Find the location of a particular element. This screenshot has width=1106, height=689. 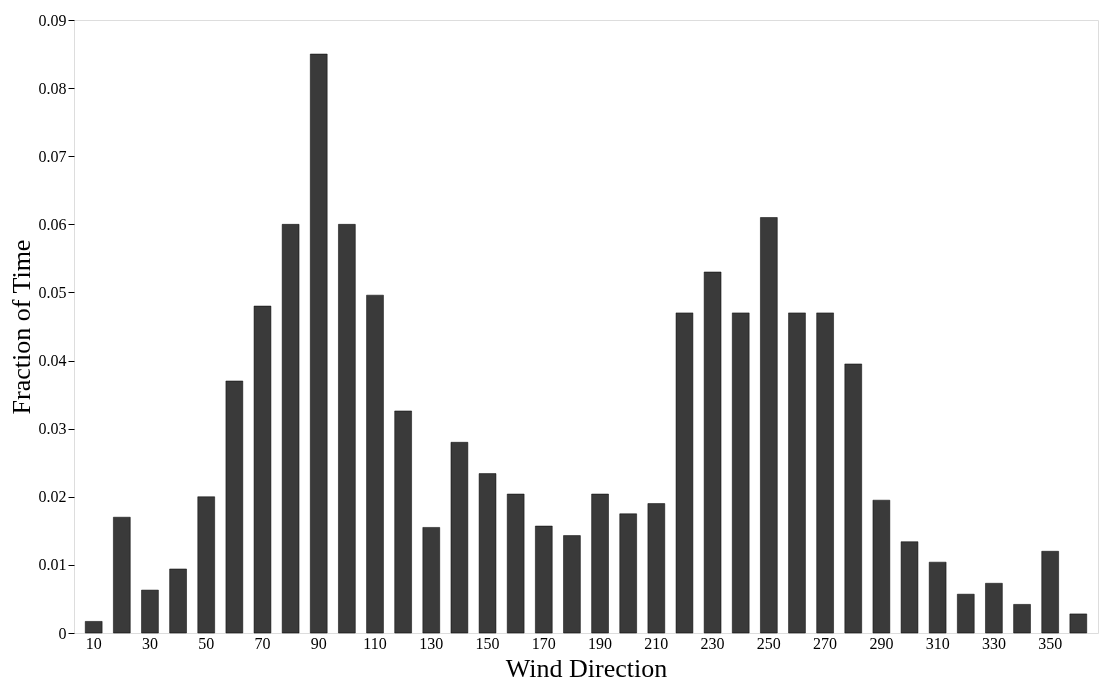

x-tick-label: 210 is located at coordinates (656, 643).